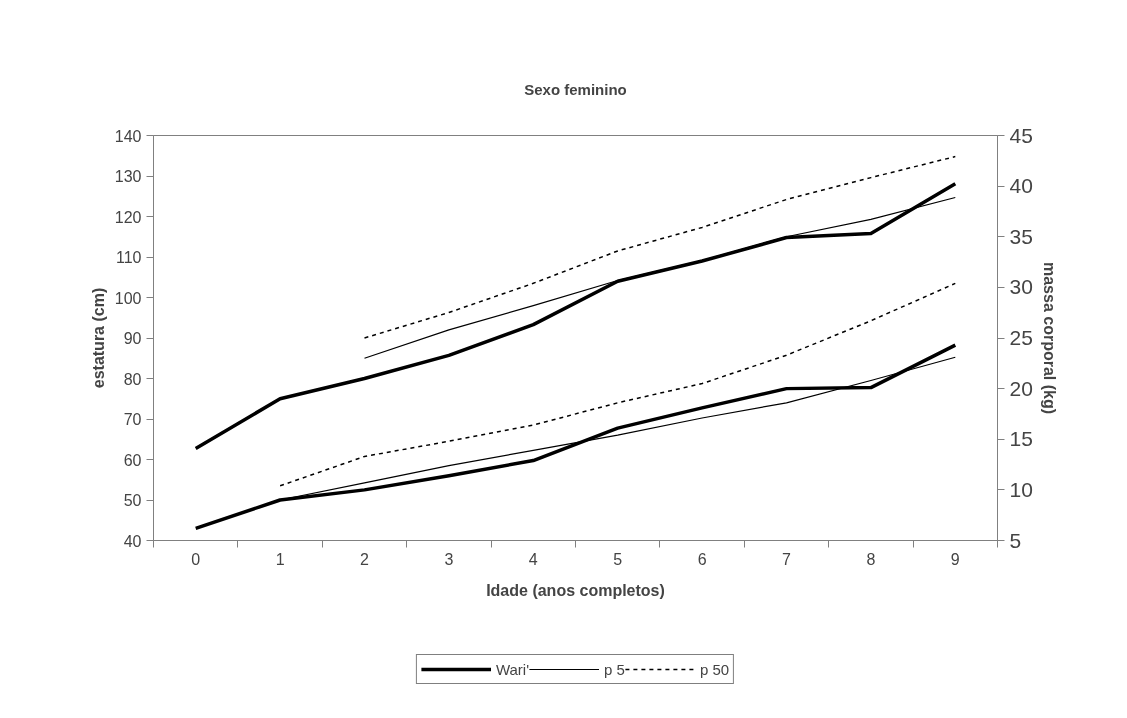 The width and height of the screenshot is (1127, 718). Describe the element at coordinates (702, 559) in the screenshot. I see `x-tick-label: 6` at that location.